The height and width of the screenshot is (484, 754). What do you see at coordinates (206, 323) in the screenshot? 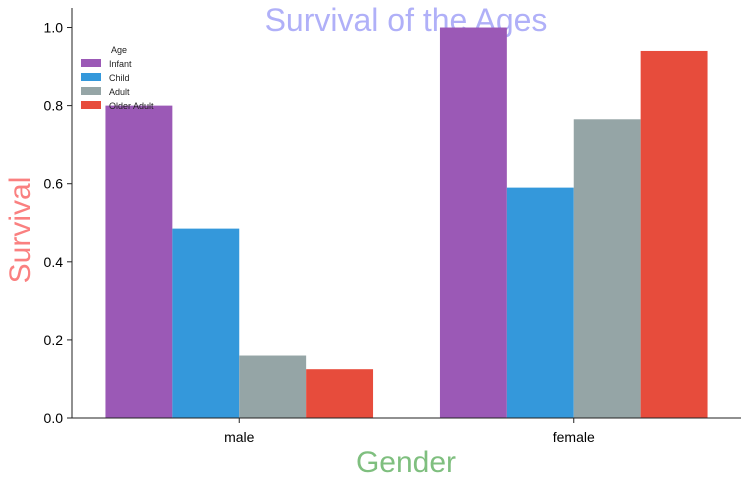
I see `bar-male-child` at bounding box center [206, 323].